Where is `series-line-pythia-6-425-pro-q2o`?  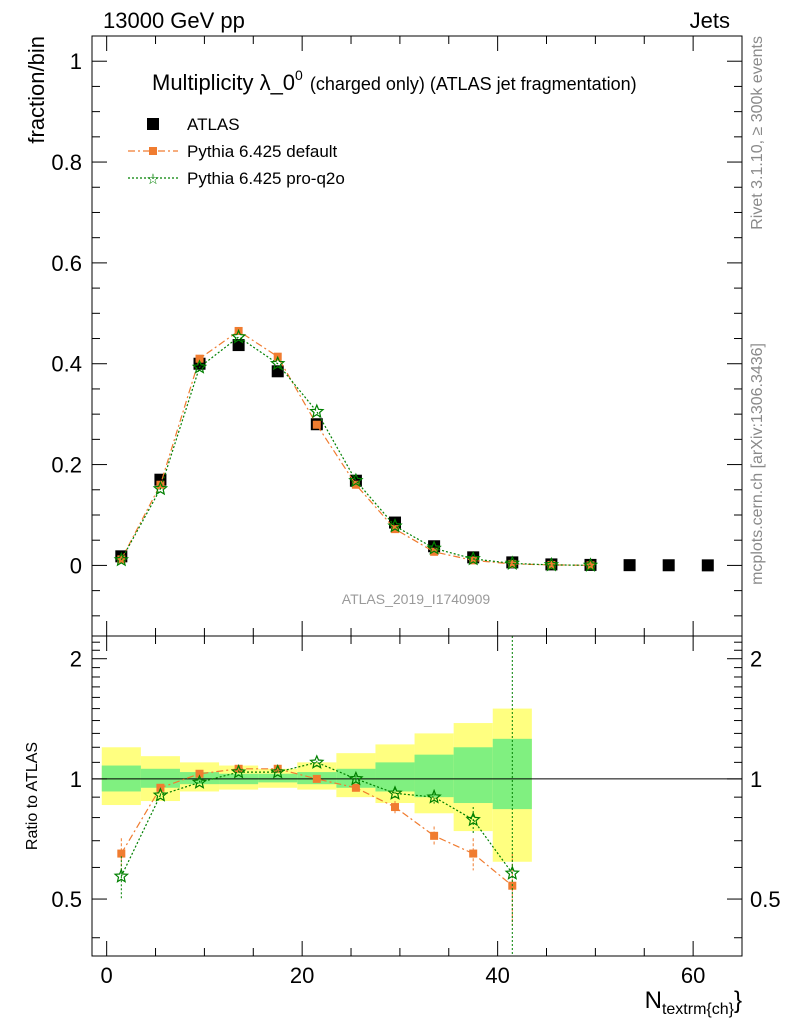
series-line-pythia-6-425-pro-q2o is located at coordinates (355, 451).